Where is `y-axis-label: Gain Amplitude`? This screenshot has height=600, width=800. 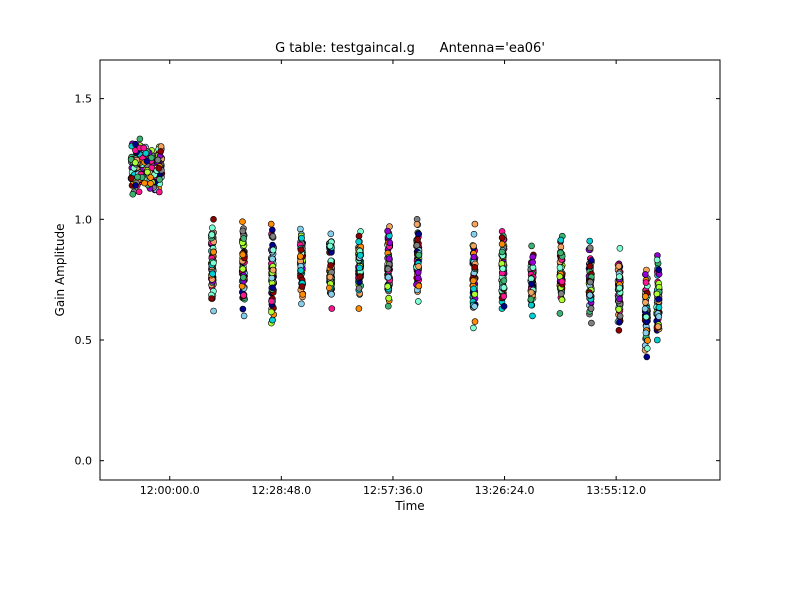 y-axis-label: Gain Amplitude is located at coordinates (60, 270).